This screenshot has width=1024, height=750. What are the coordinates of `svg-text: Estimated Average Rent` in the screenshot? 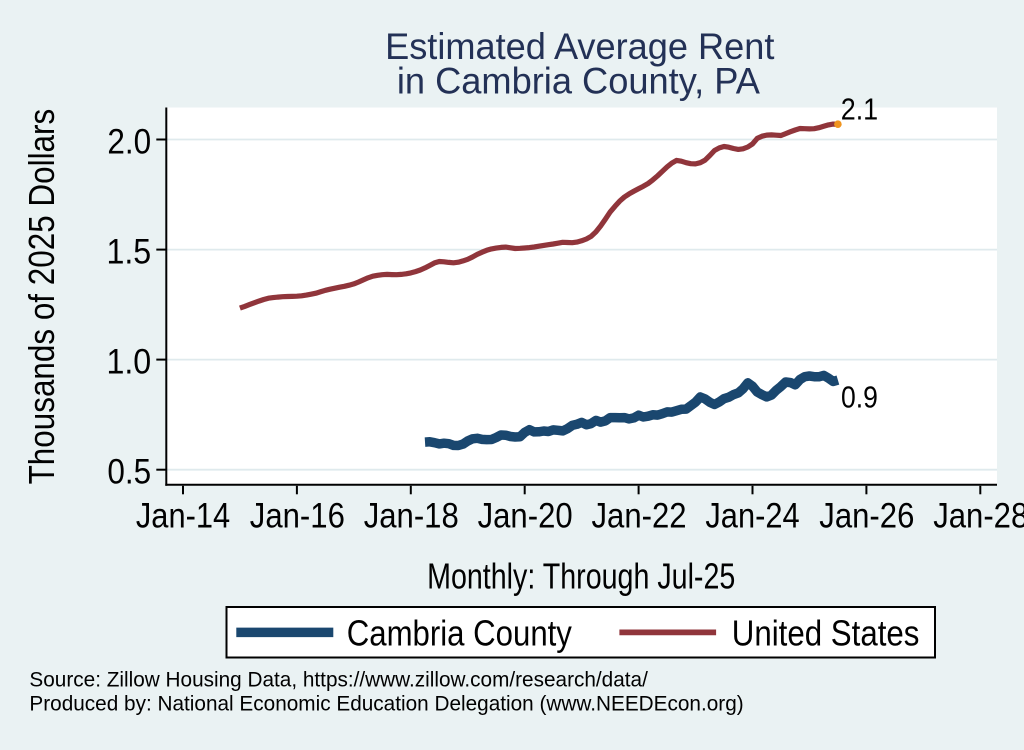 It's located at (579, 45).